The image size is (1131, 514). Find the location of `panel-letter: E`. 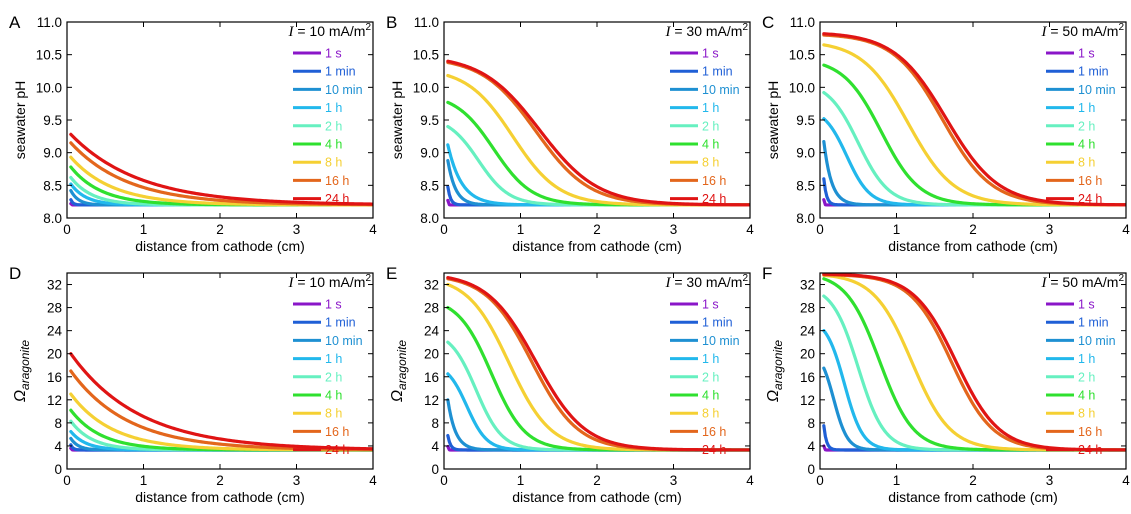

panel-letter: E is located at coordinates (391, 273).